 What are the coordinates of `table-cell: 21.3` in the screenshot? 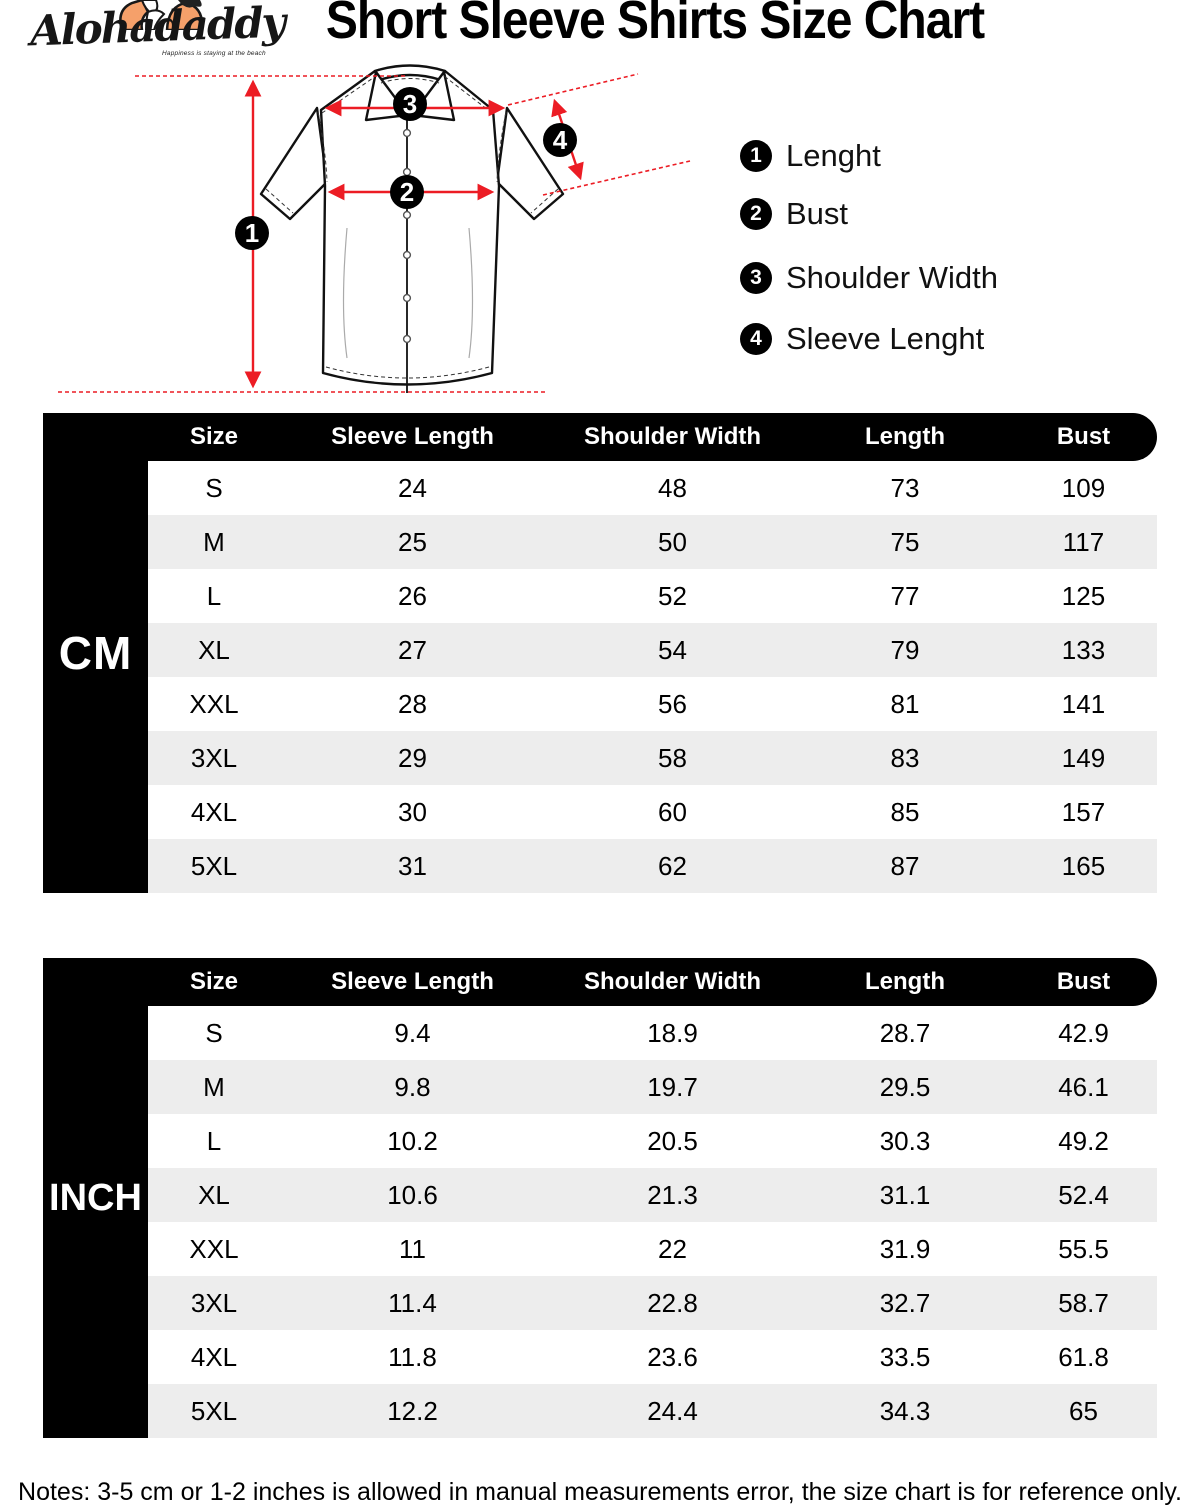 It's located at (672, 1194).